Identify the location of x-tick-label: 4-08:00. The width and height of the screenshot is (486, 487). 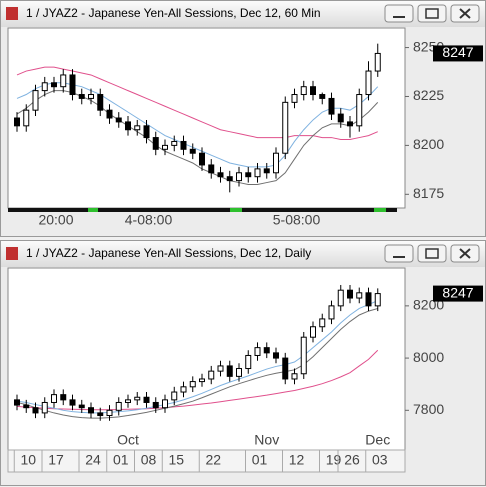
(149, 220).